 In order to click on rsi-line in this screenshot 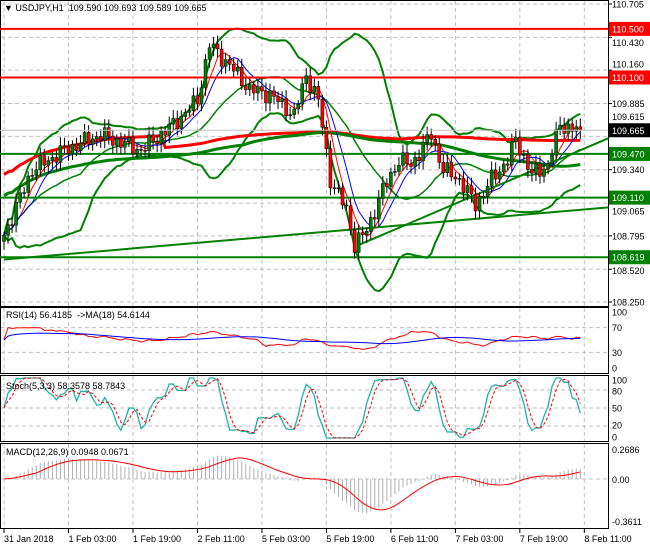, I will do `click(292, 338)`.